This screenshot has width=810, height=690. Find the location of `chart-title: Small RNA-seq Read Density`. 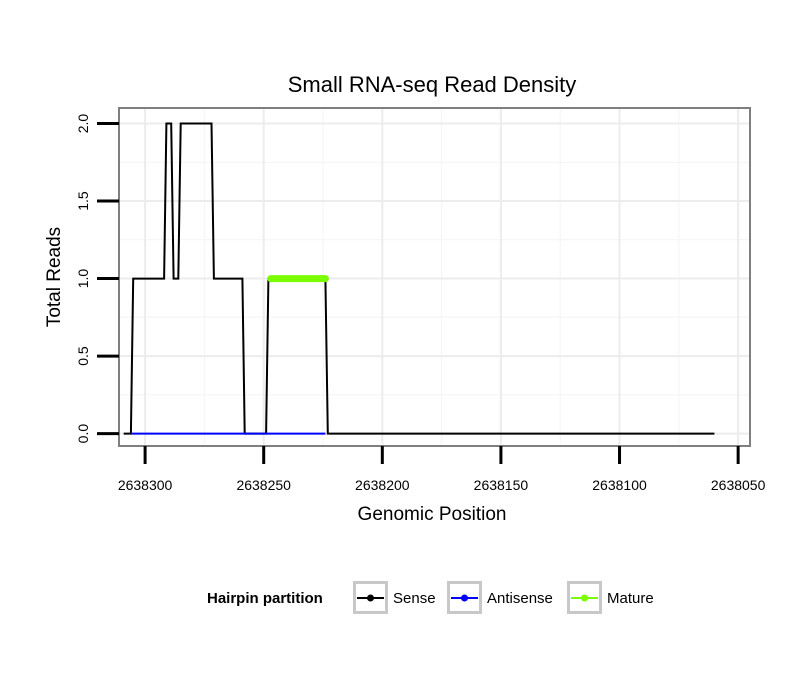

chart-title: Small RNA-seq Read Density is located at coordinates (432, 84).